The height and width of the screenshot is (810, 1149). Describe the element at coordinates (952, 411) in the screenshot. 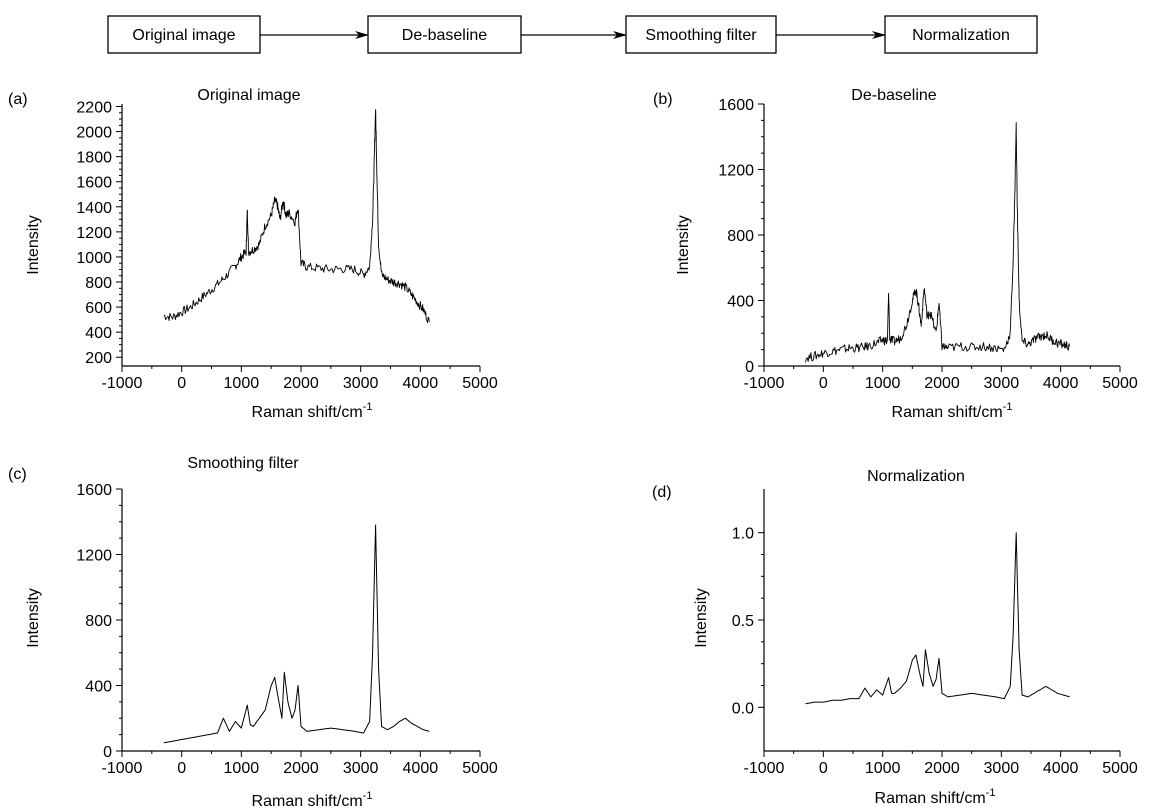

I see `x-axis-label-b: Raman shift/cm-1` at that location.